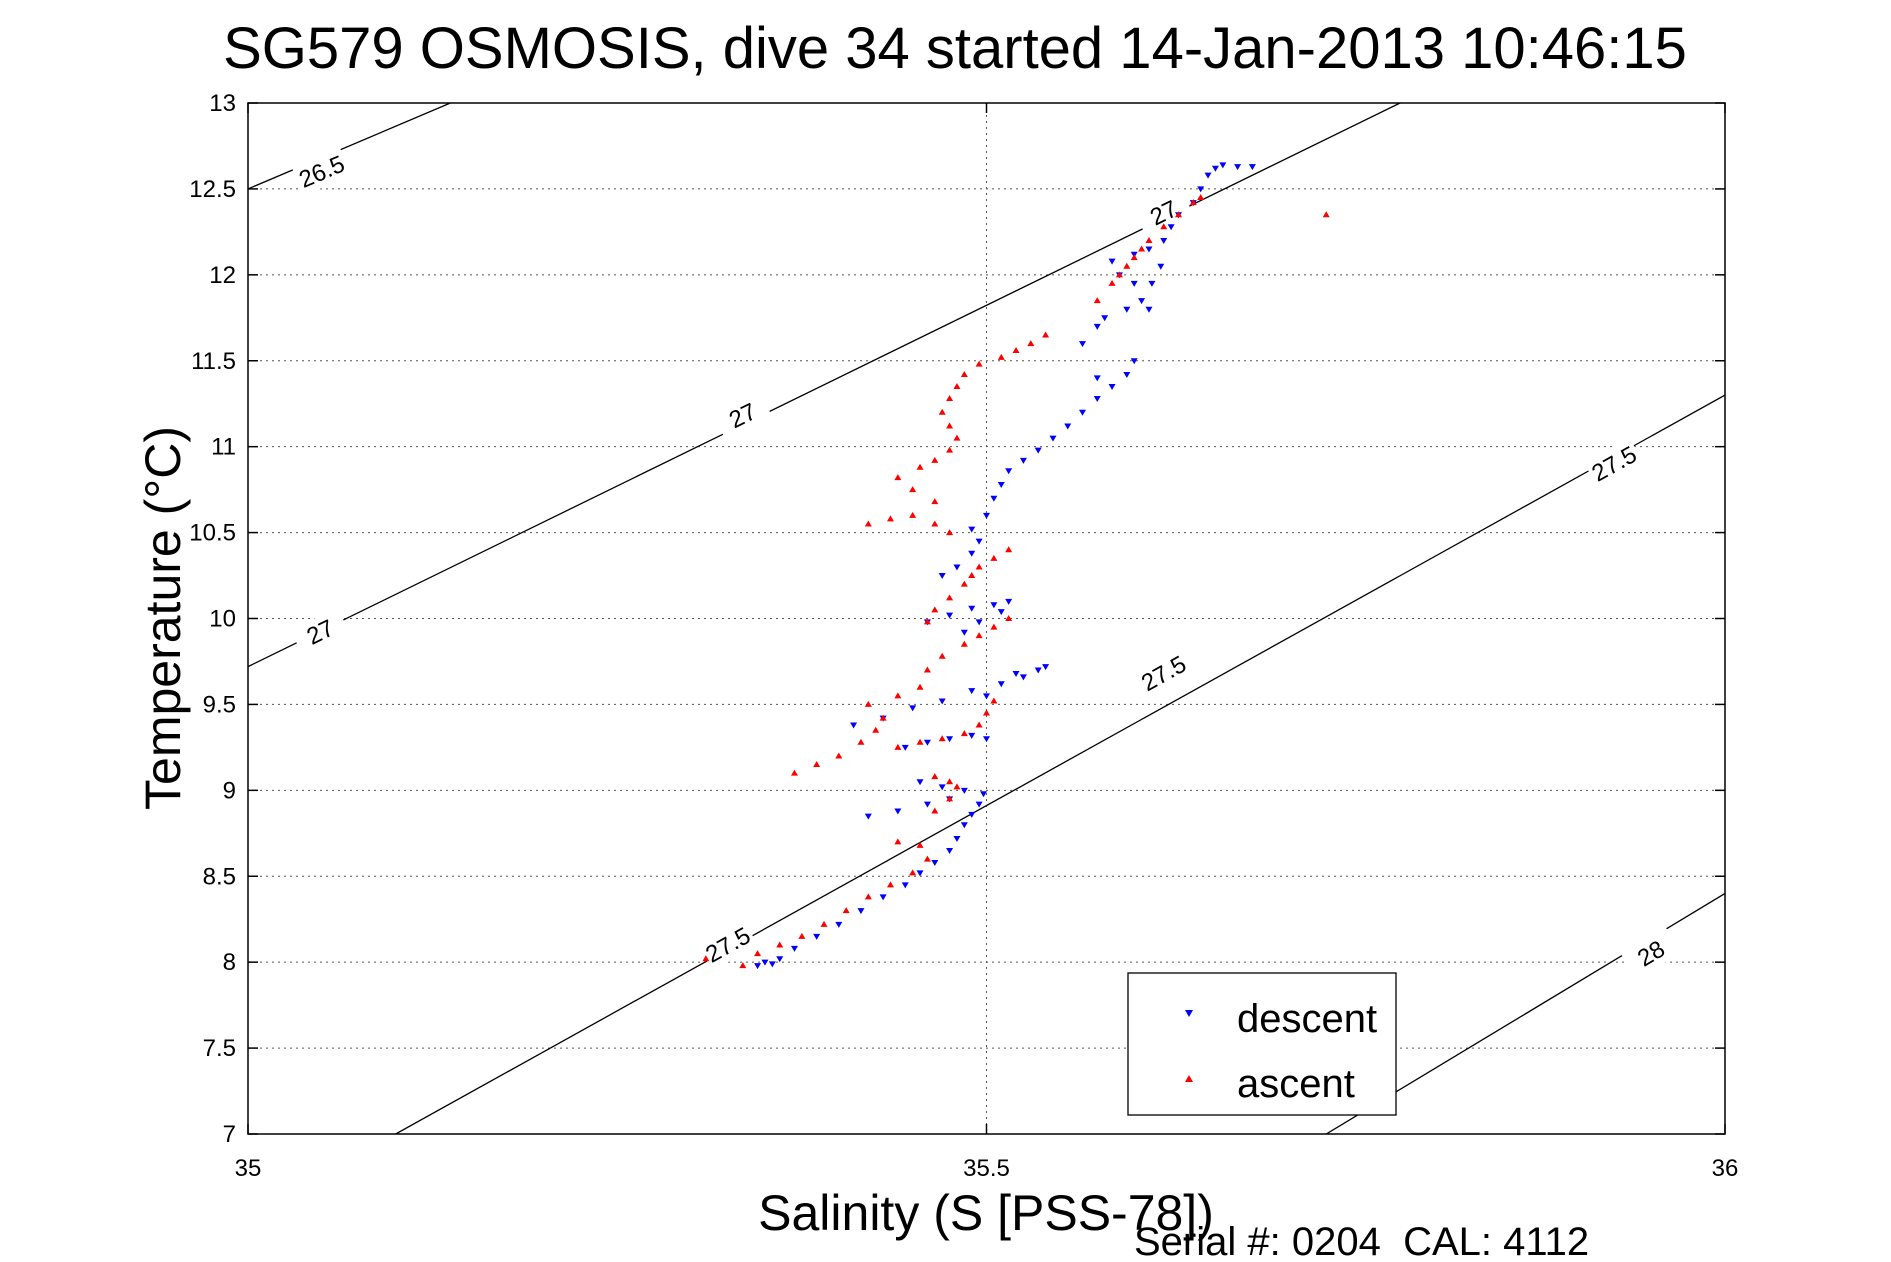 The height and width of the screenshot is (1262, 1891). I want to click on x-tick-label: 36, so click(1725, 1168).